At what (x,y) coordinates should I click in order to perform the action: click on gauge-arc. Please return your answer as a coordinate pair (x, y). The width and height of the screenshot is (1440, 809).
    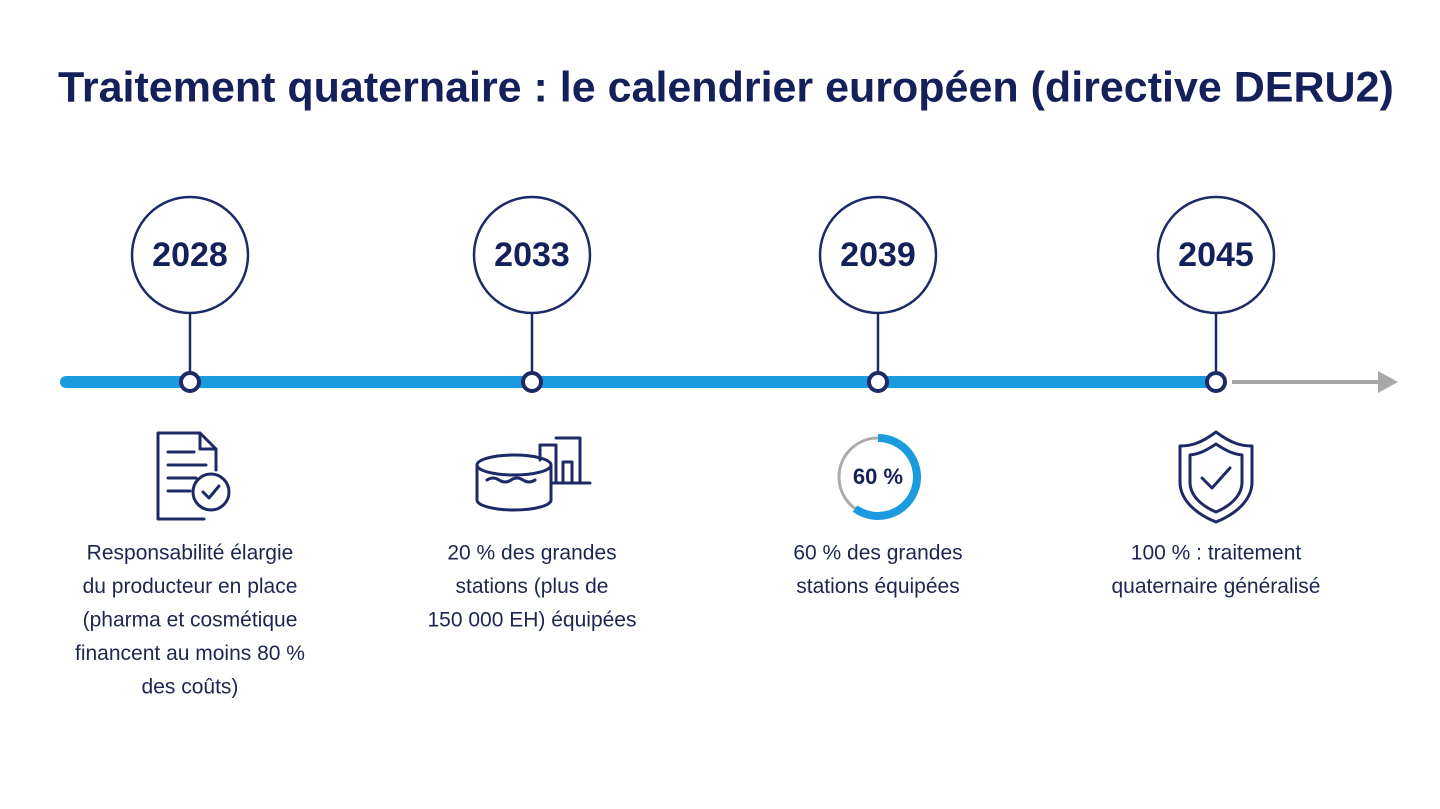
    Looking at the image, I should click on (886, 477).